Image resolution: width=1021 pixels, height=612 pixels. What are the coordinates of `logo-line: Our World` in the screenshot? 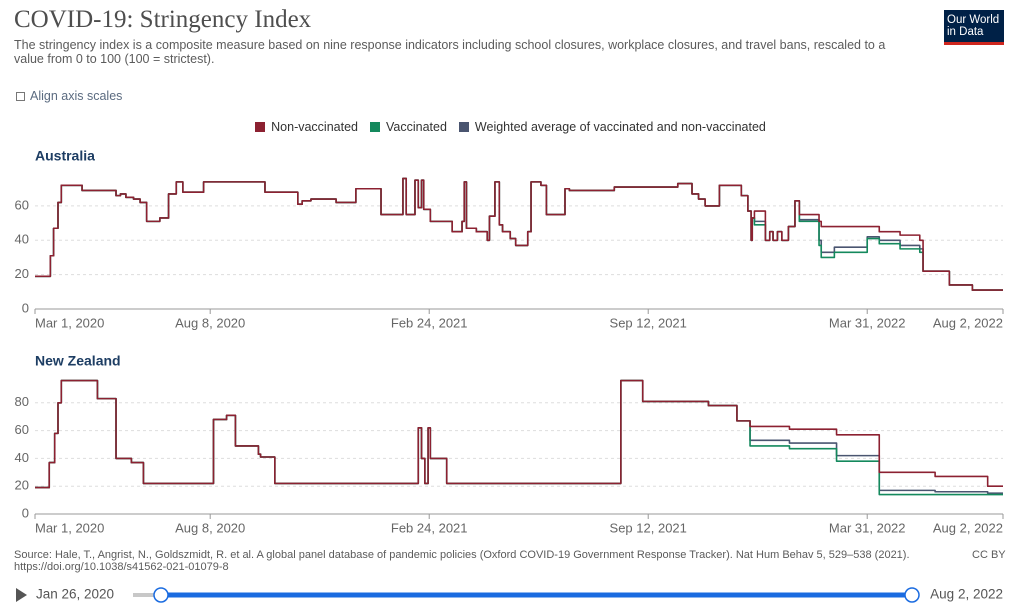 It's located at (973, 20).